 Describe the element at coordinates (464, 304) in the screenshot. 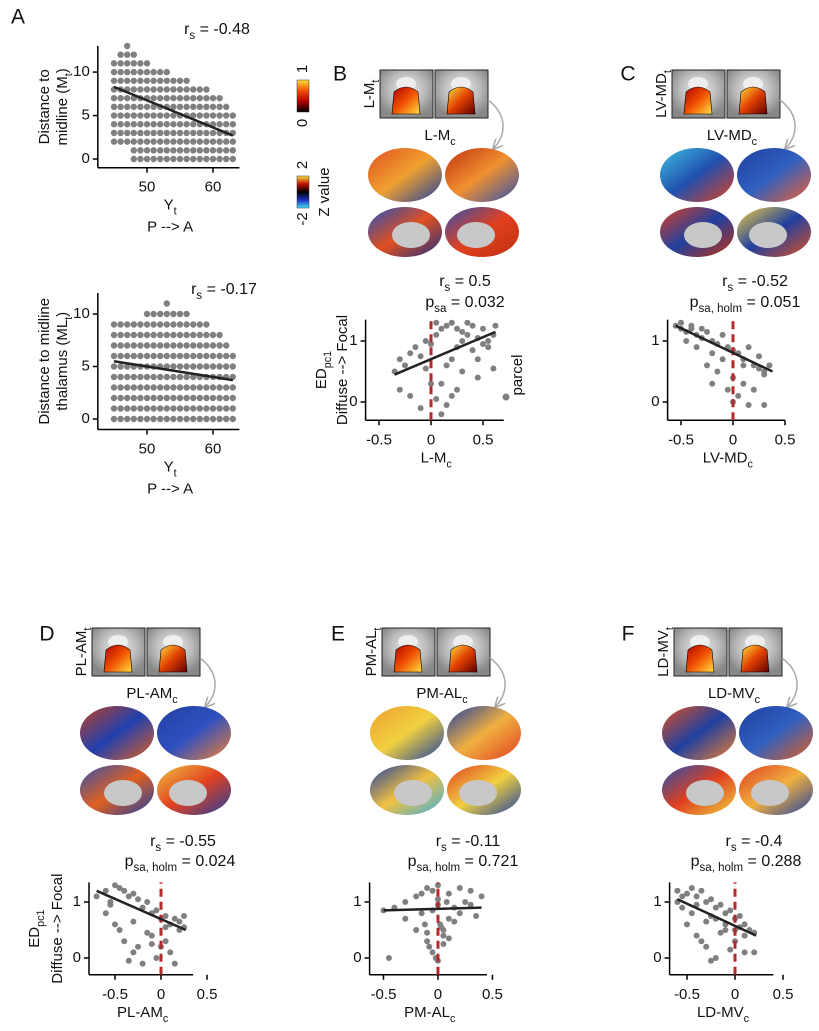

I see `stat-annotation: psa = 0.032` at that location.